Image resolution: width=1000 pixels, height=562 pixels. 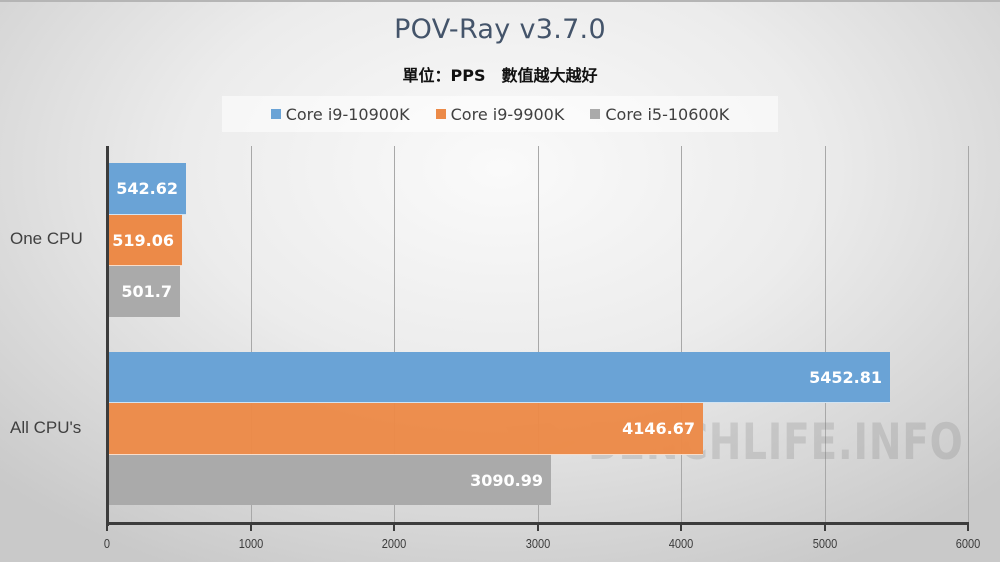 I want to click on legend-label: Core i9-10900K, so click(x=347, y=114).